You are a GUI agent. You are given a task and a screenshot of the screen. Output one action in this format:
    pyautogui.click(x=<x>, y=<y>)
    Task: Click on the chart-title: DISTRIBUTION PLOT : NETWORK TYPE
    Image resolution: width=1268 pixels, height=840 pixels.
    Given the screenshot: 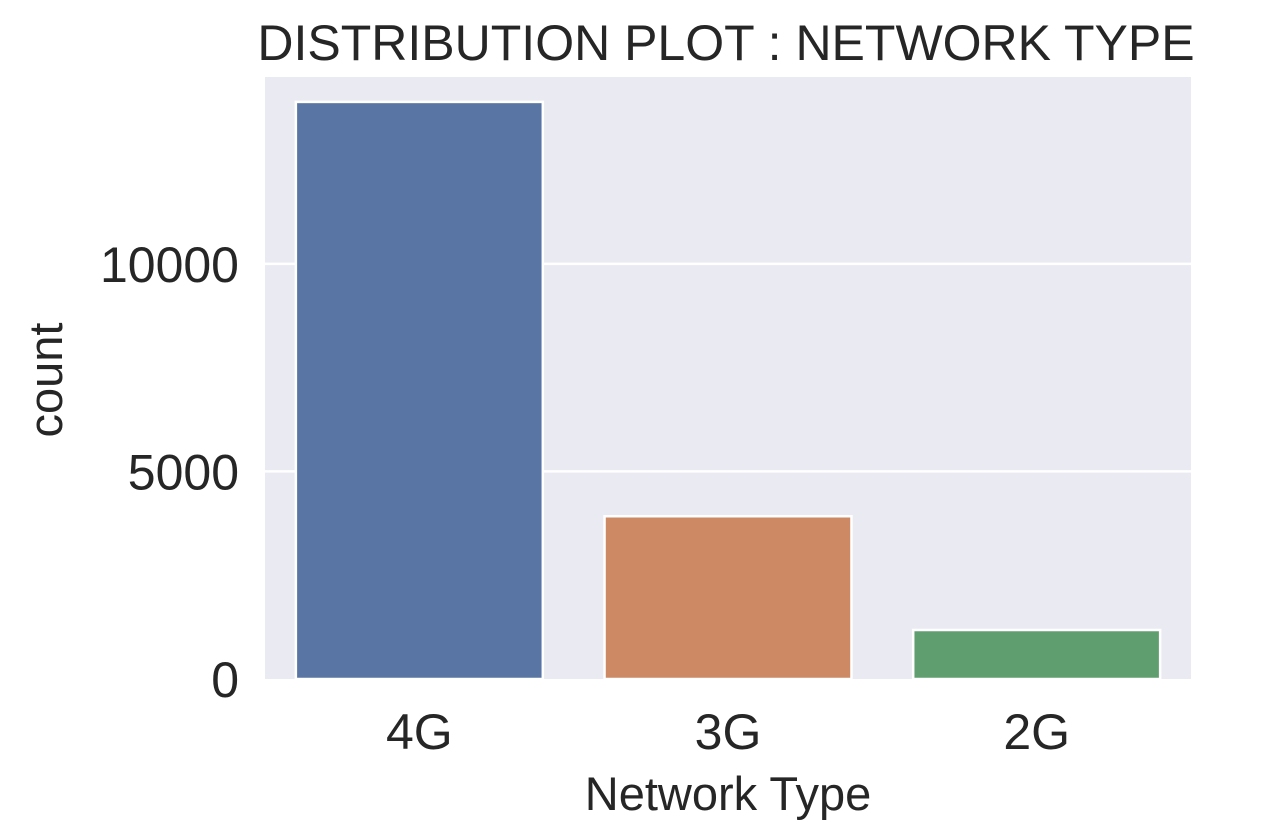 What is the action you would take?
    pyautogui.click(x=725, y=43)
    